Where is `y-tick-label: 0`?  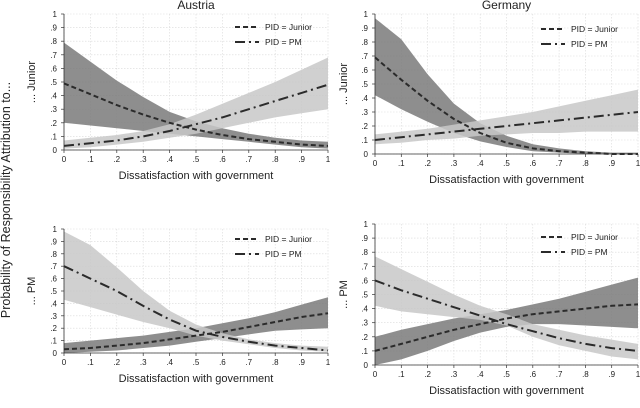 y-tick-label: 0 is located at coordinates (366, 365).